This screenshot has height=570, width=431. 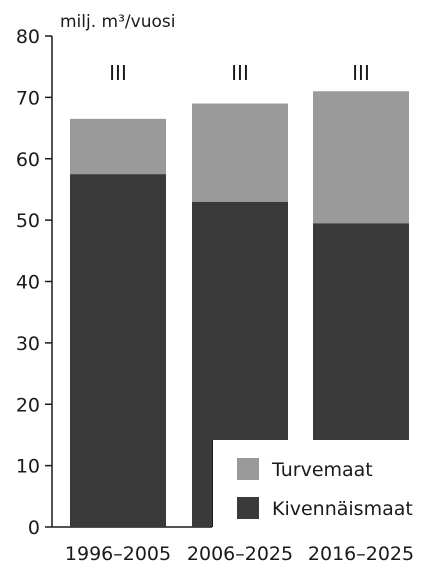 What do you see at coordinates (28, 37) in the screenshot?
I see `y-tick-label: 80` at bounding box center [28, 37].